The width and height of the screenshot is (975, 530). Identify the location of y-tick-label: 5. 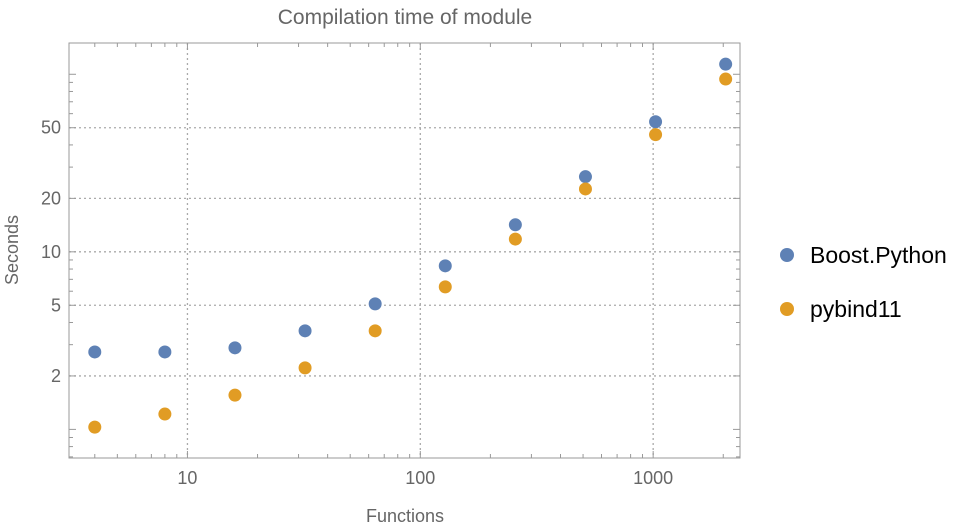
(56, 305).